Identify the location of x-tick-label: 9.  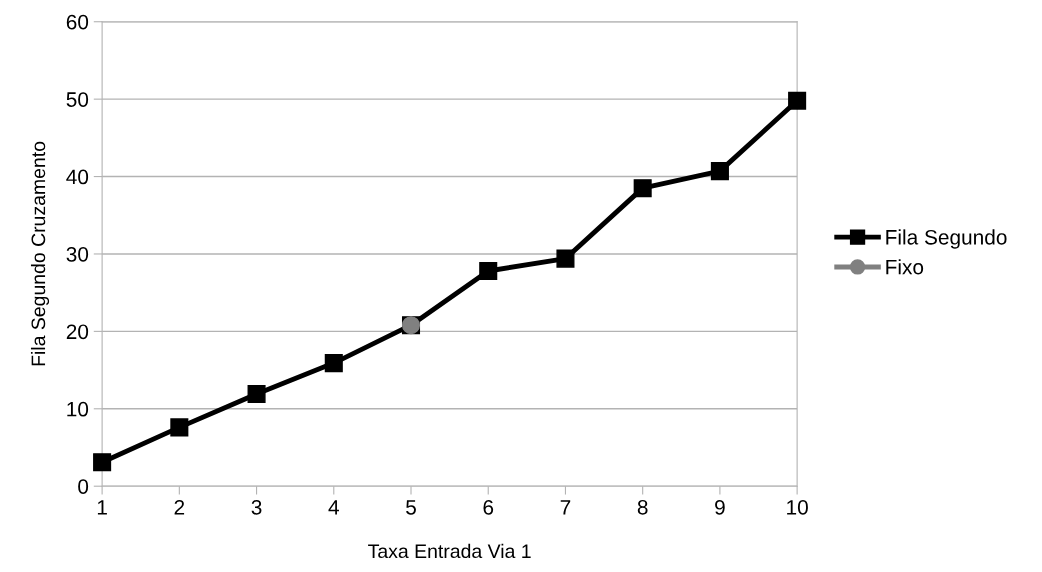
(720, 507).